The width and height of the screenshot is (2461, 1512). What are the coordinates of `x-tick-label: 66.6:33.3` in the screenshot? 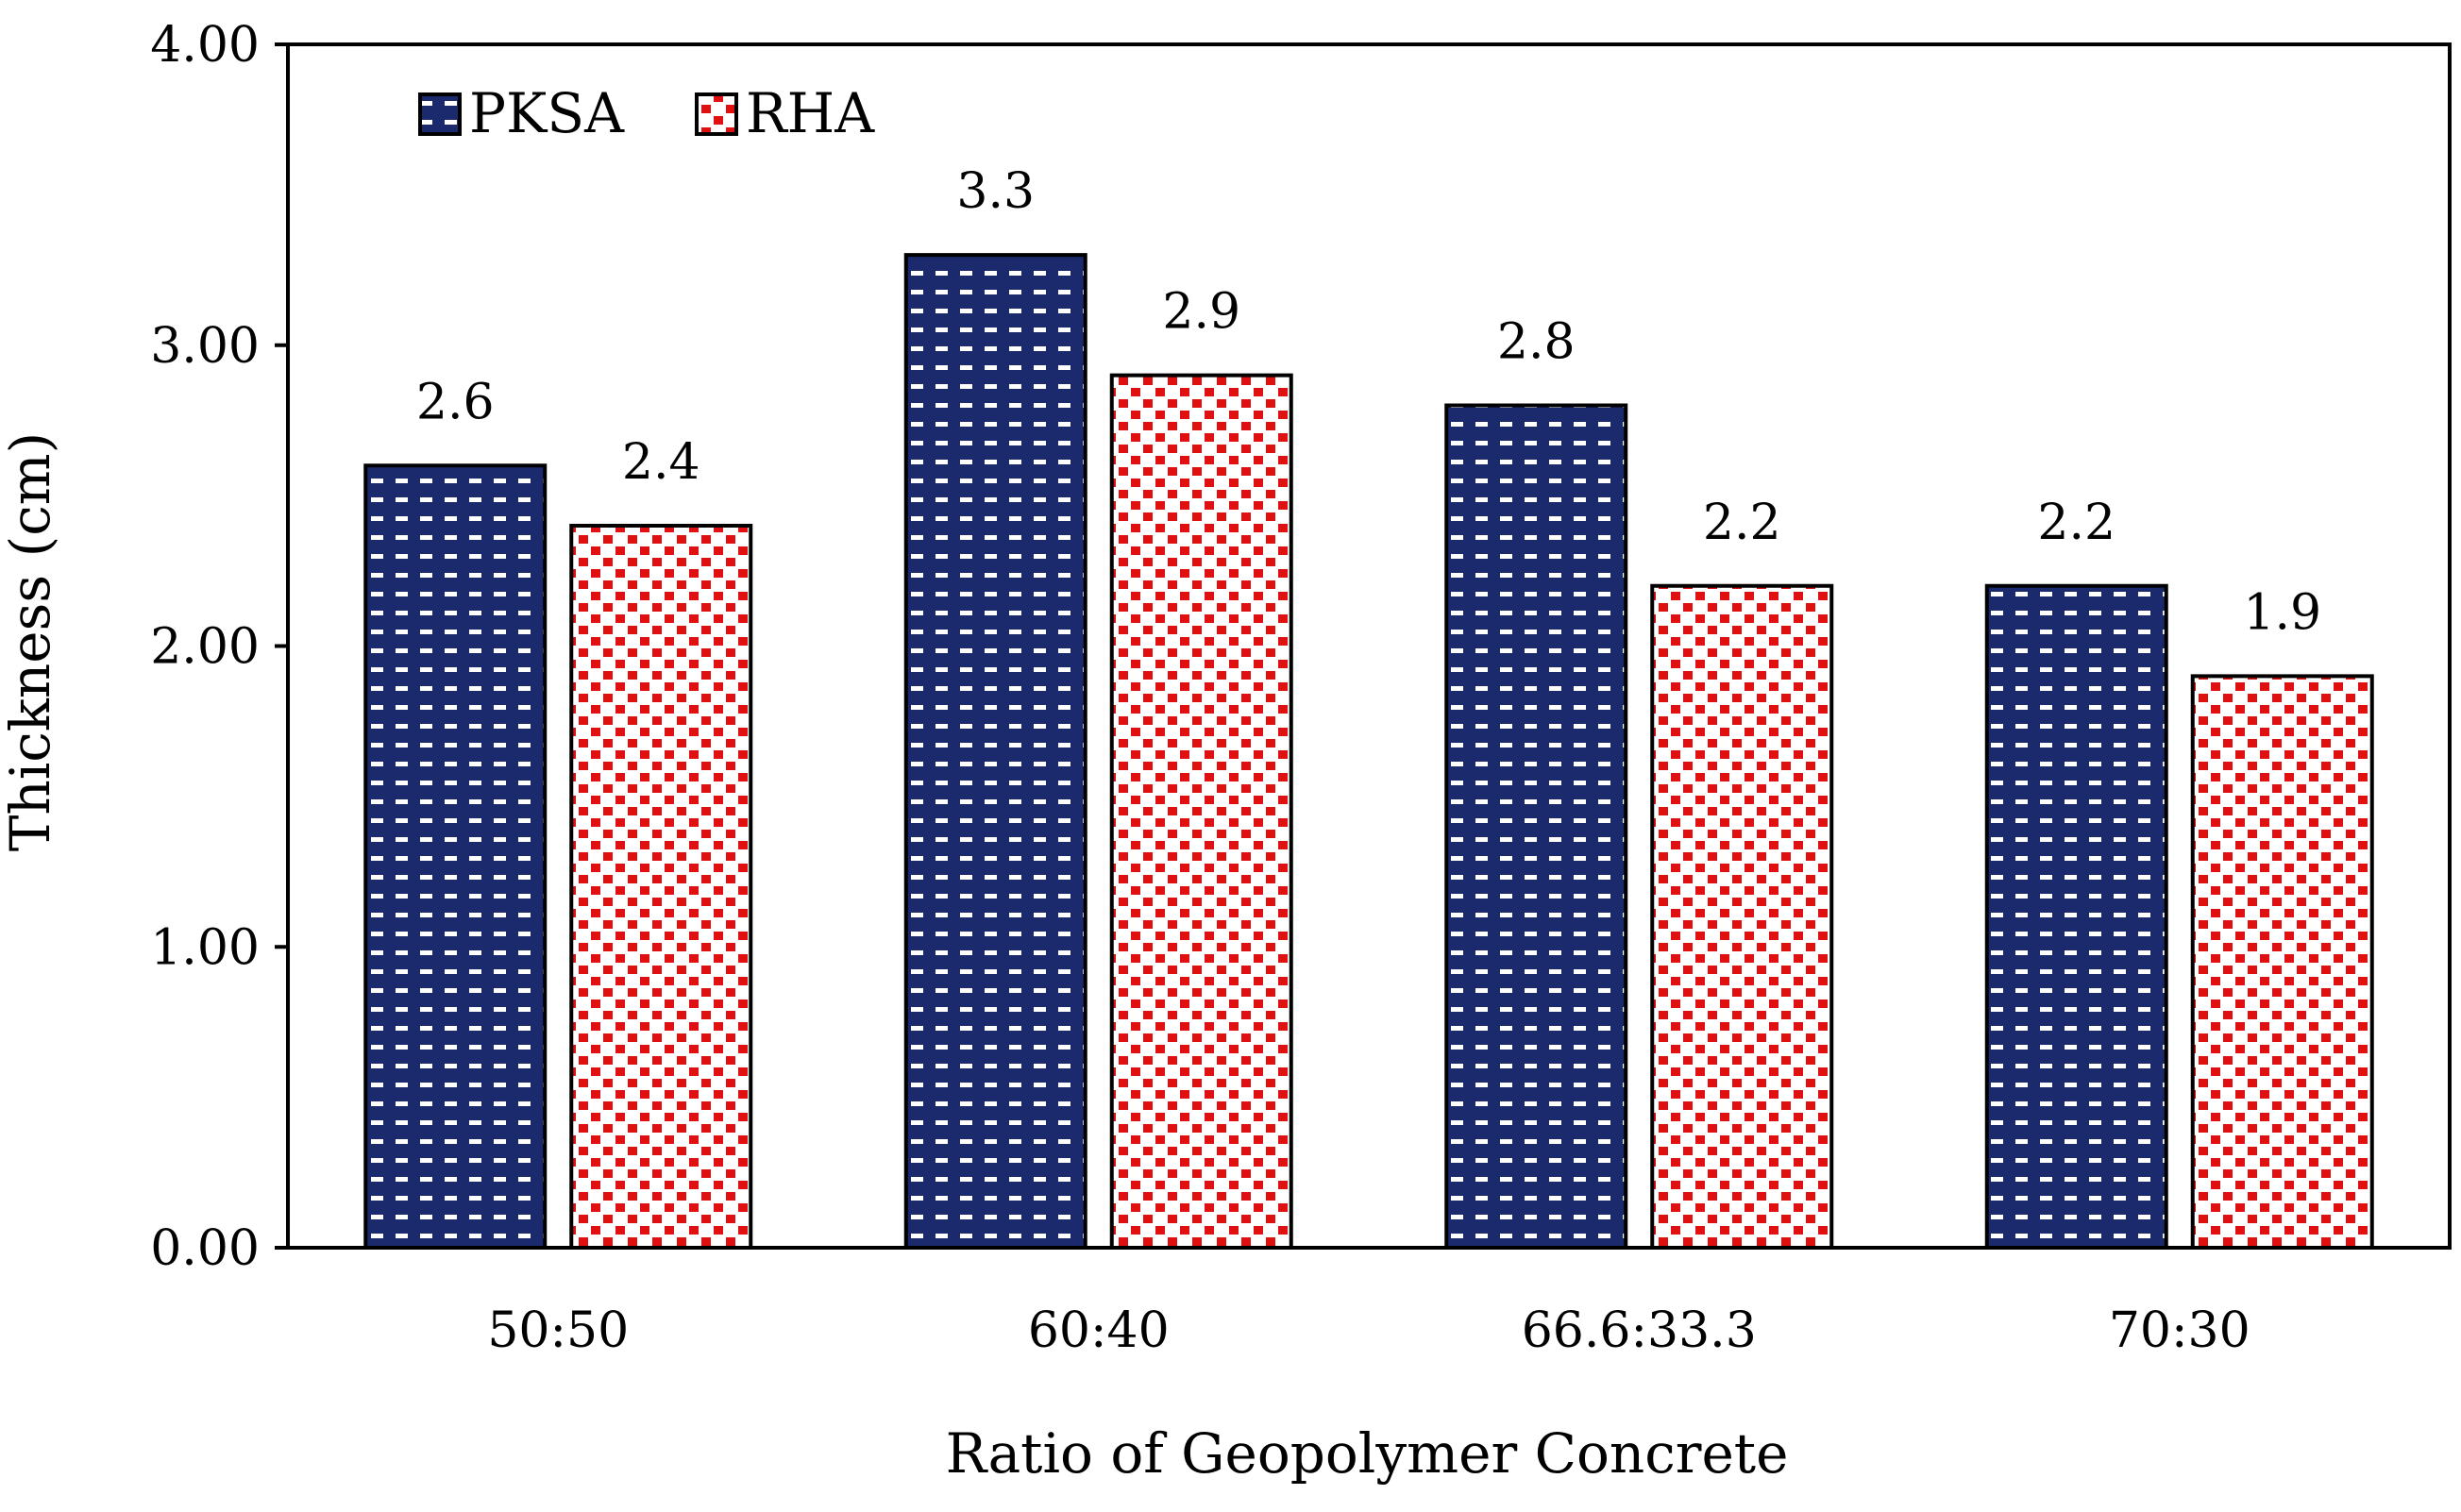 It's located at (1639, 1330).